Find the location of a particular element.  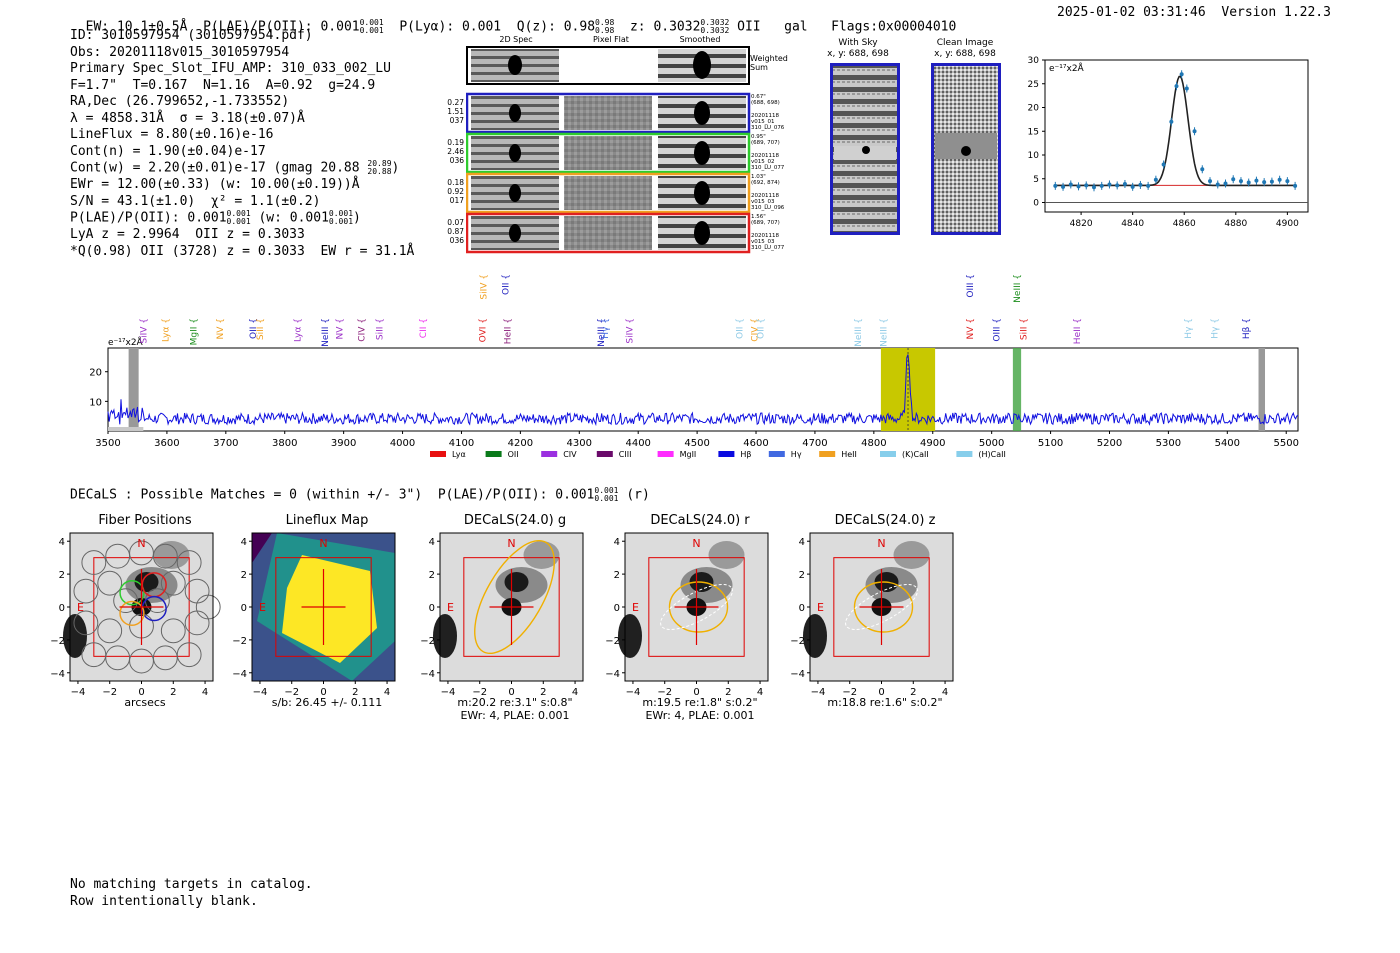

info-contn: Cont(n) = 1.90(±0.04)e-17 is located at coordinates (168, 151).